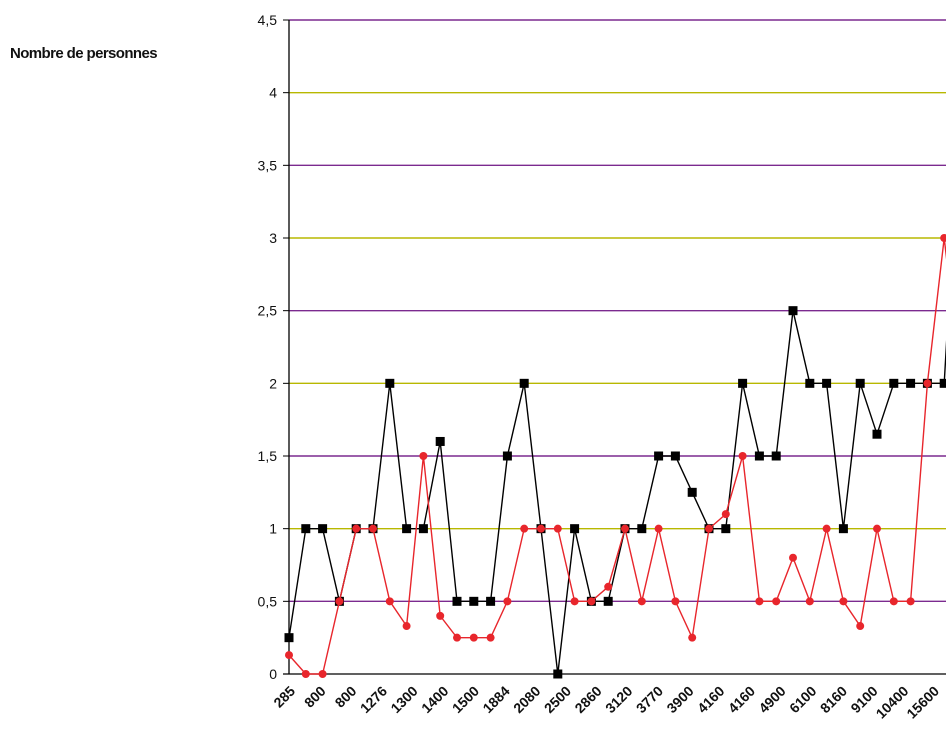  Describe the element at coordinates (587, 699) in the screenshot. I see `x-tick-label: 2860` at that location.